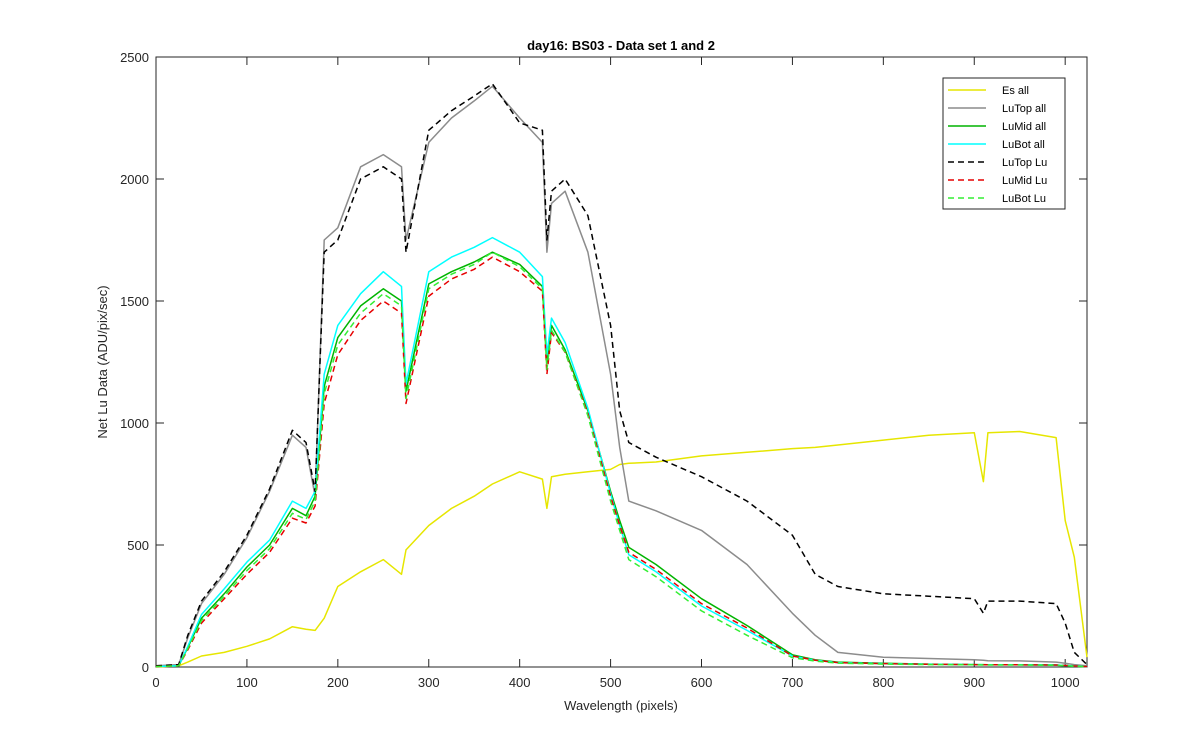 Image resolution: width=1200 pixels, height=750 pixels. I want to click on legend-entry: LuMid Lu, so click(1024, 181).